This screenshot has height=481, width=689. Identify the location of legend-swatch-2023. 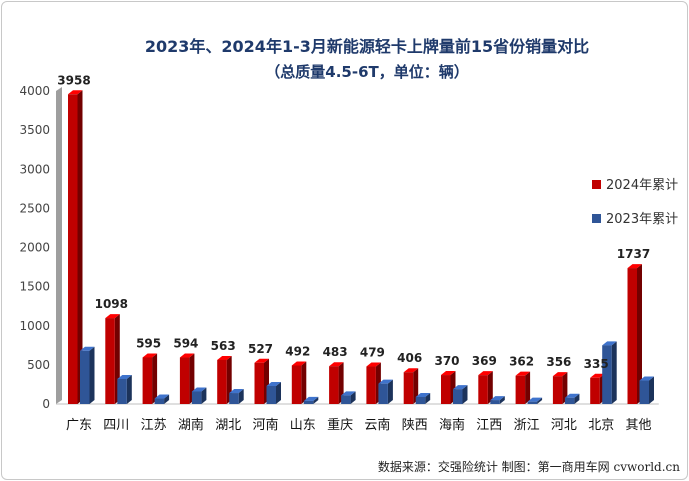
(596, 218).